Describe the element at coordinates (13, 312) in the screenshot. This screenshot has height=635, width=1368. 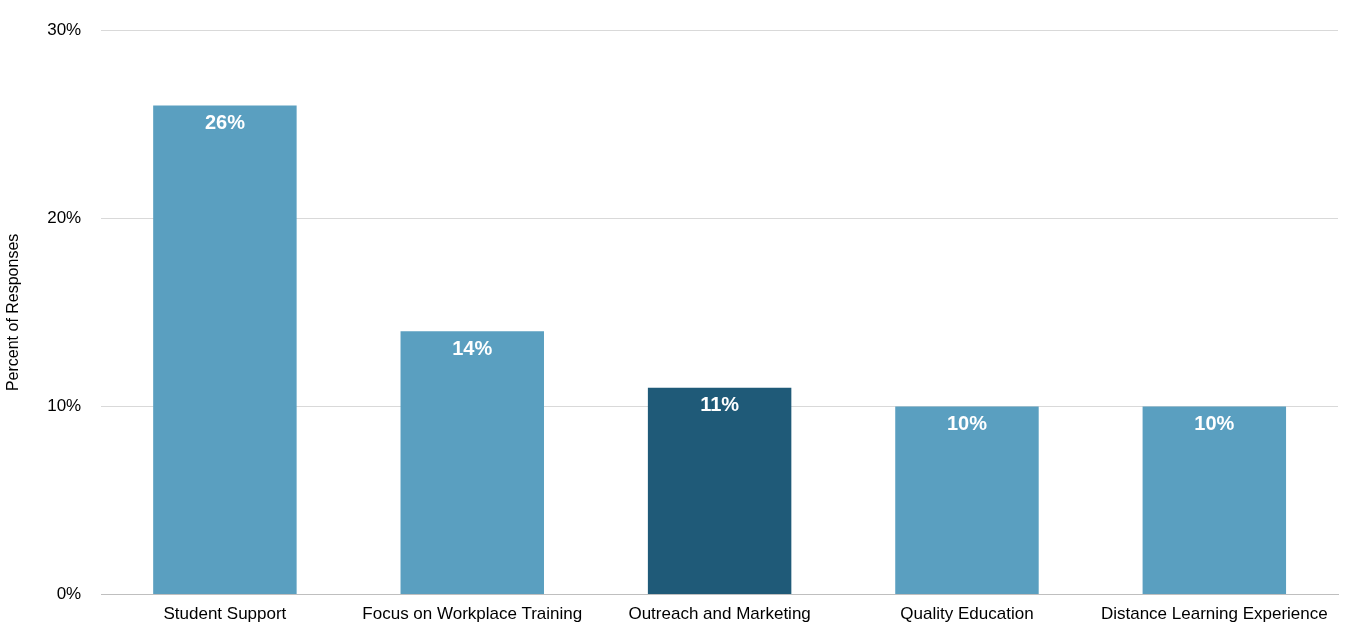
I see `y-axis-title: Percent of Responses` at that location.